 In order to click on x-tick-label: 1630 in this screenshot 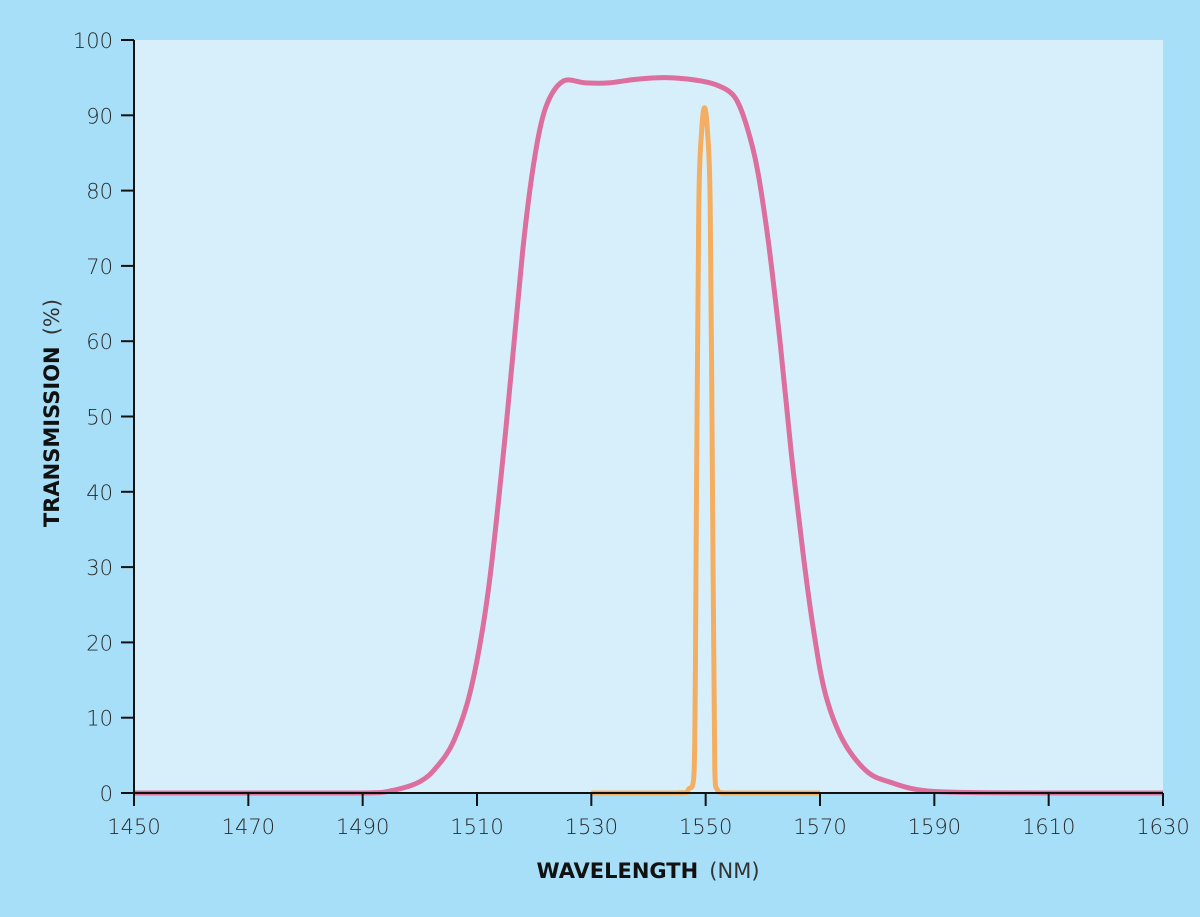, I will do `click(1162, 827)`.